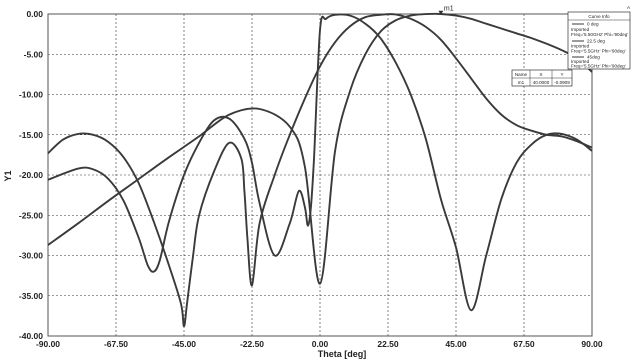 This screenshot has height=363, width=635. What do you see at coordinates (561, 74) in the screenshot?
I see `marker-table-header-y: Y` at bounding box center [561, 74].